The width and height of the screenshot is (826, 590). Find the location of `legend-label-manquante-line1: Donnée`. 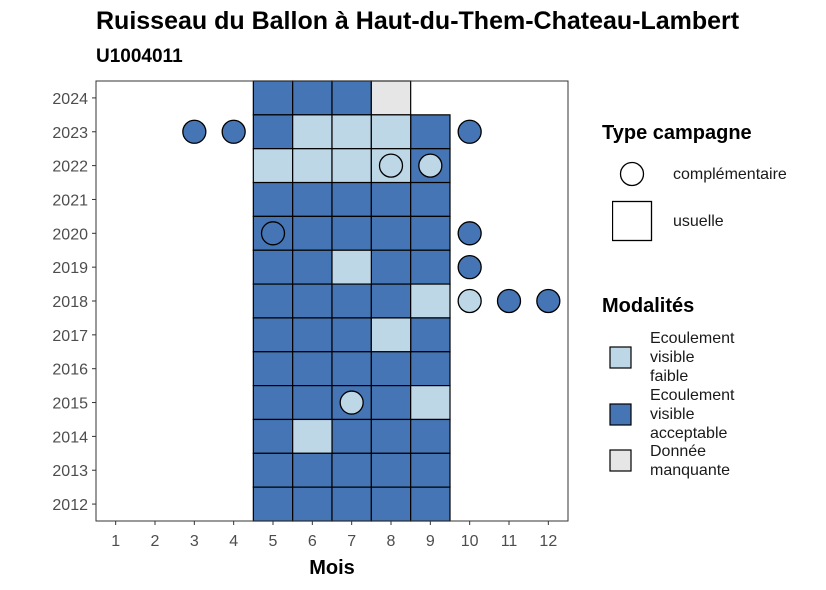

legend-label-manquante-line1: Donnée is located at coordinates (678, 451).